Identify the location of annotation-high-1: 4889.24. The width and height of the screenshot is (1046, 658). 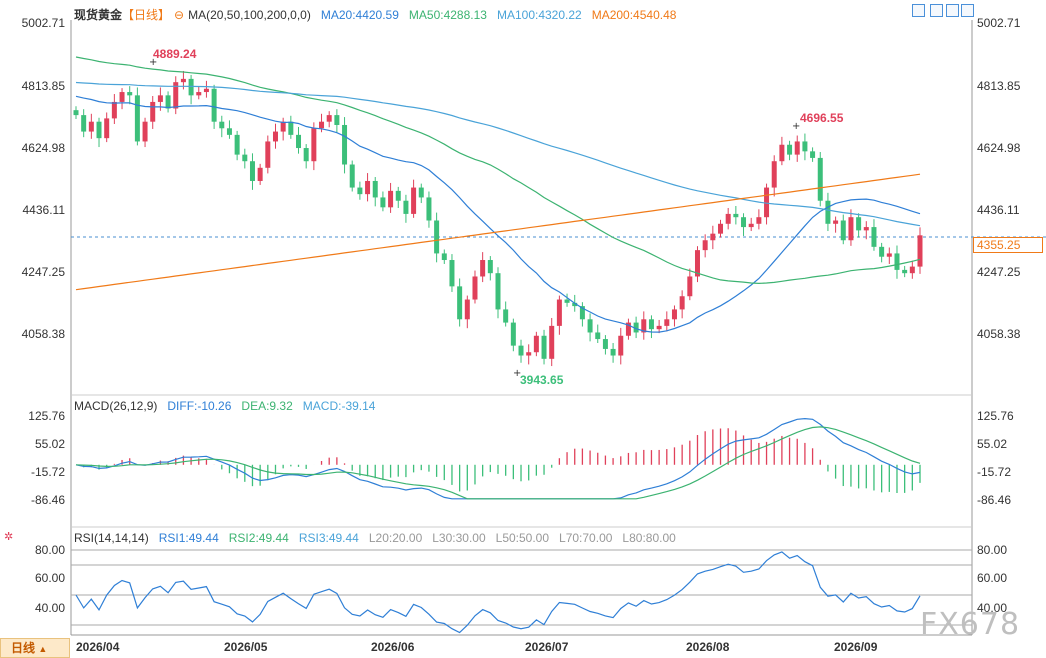
(175, 54).